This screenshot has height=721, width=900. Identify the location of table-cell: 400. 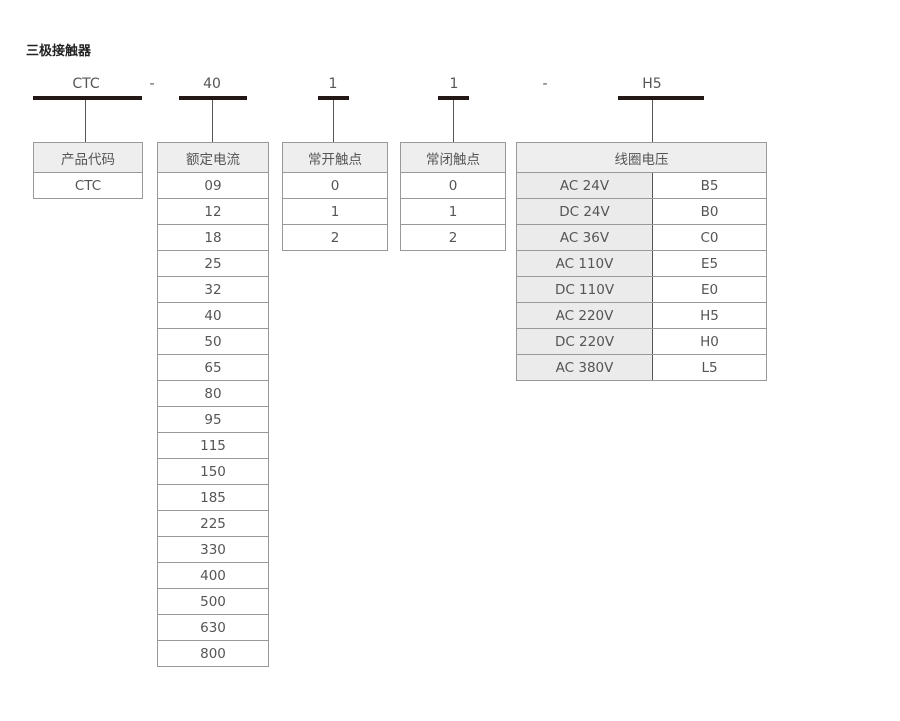
(213, 575).